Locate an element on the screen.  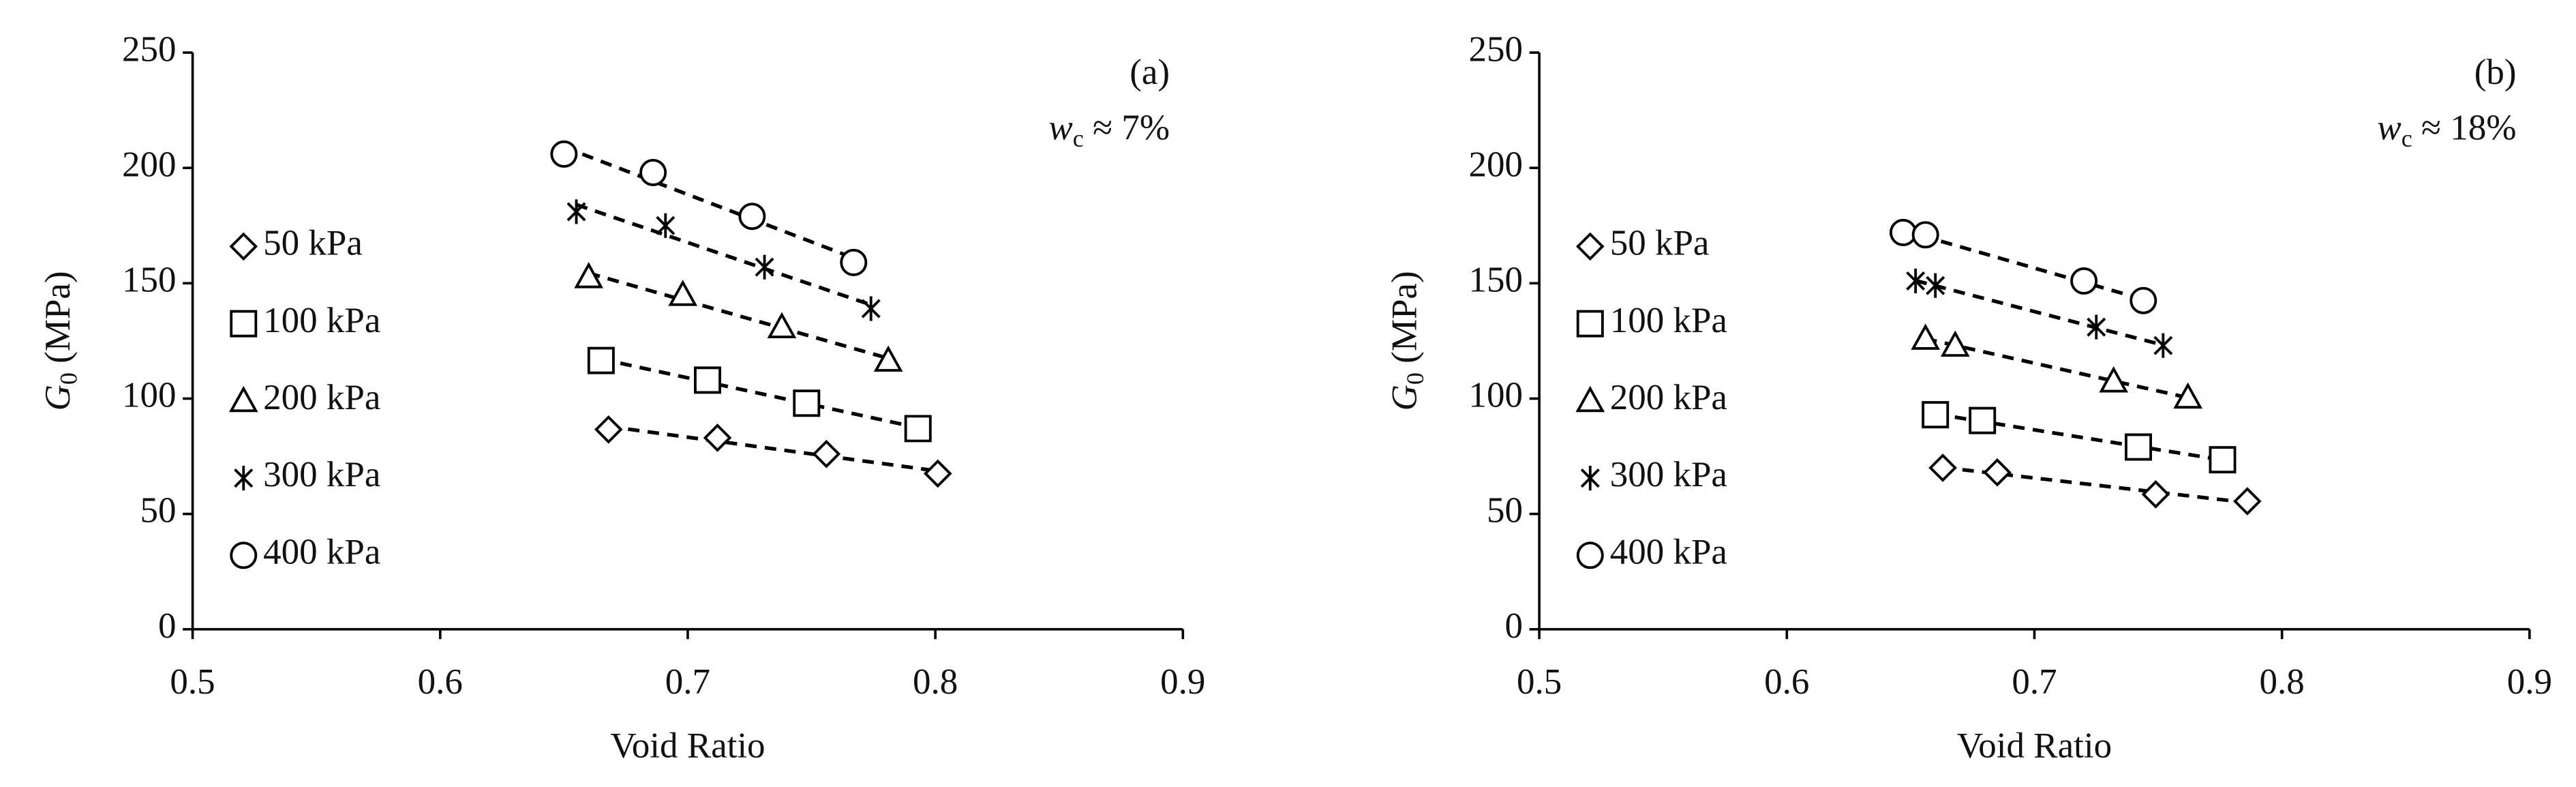
label-text: ≈ 18% is located at coordinates (2465, 128).